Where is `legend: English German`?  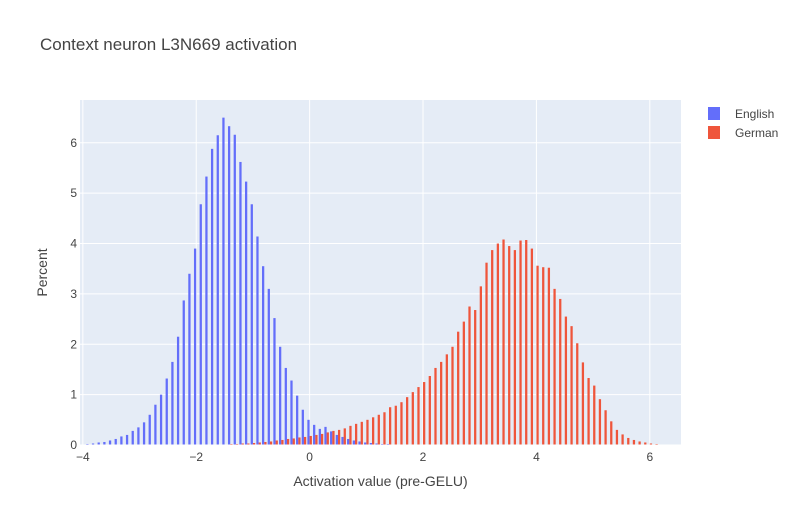
legend: English German is located at coordinates (743, 123).